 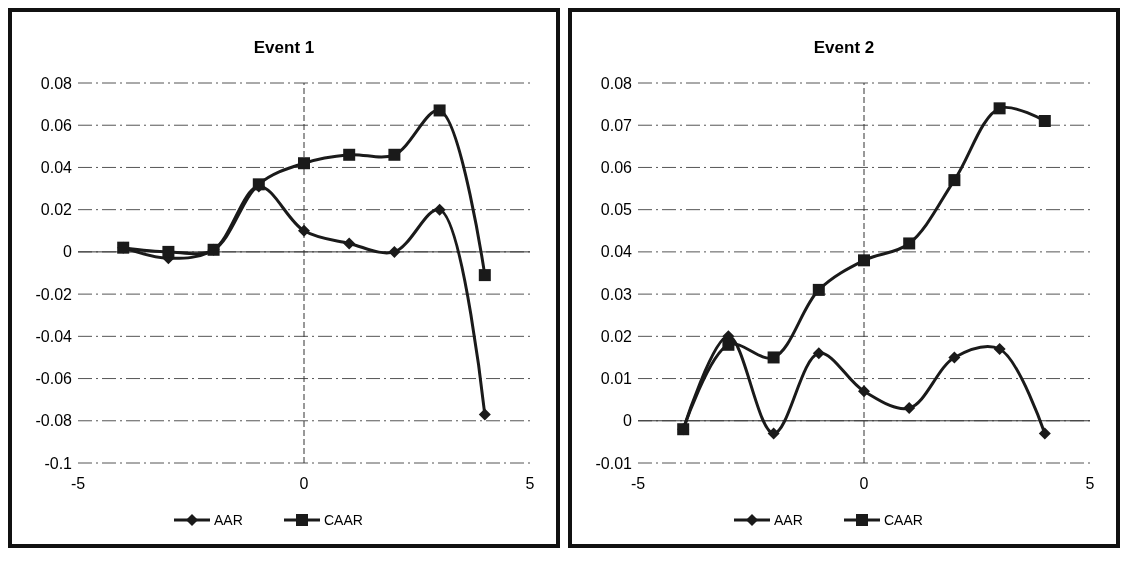 I want to click on chart-title: Event 1, so click(x=284, y=47).